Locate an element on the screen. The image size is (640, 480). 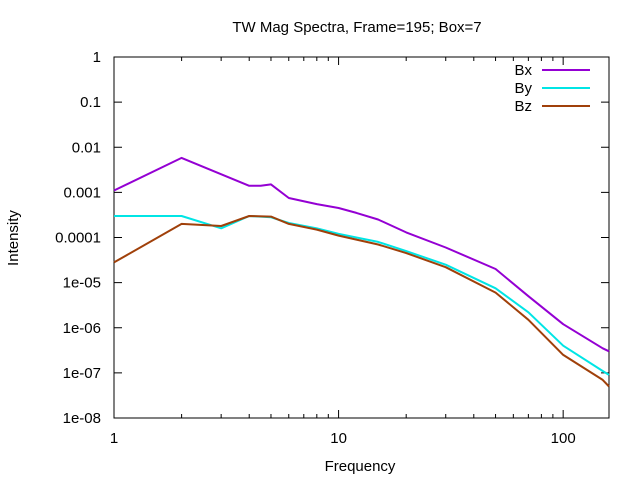
legend-label-bz: Bz is located at coordinates (523, 106).